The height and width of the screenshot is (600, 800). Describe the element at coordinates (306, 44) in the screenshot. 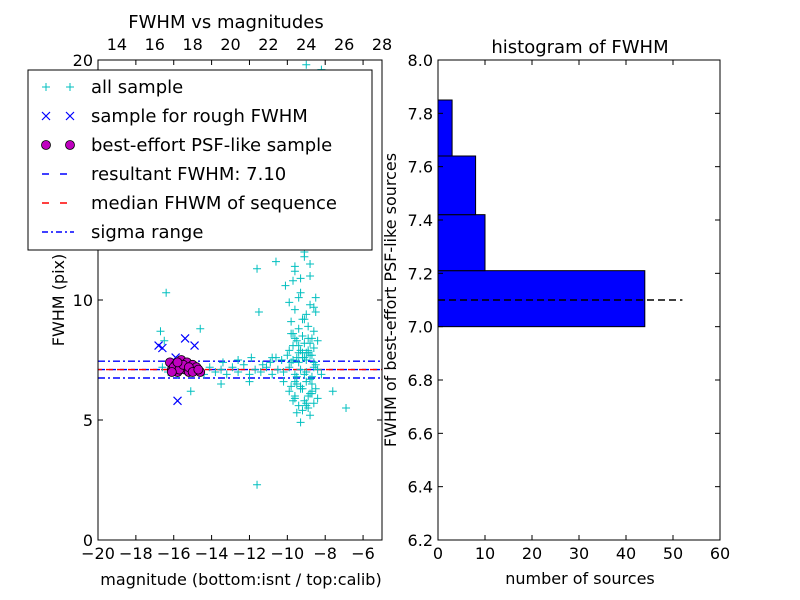

I see `top-x-tick-label-5: 24` at that location.